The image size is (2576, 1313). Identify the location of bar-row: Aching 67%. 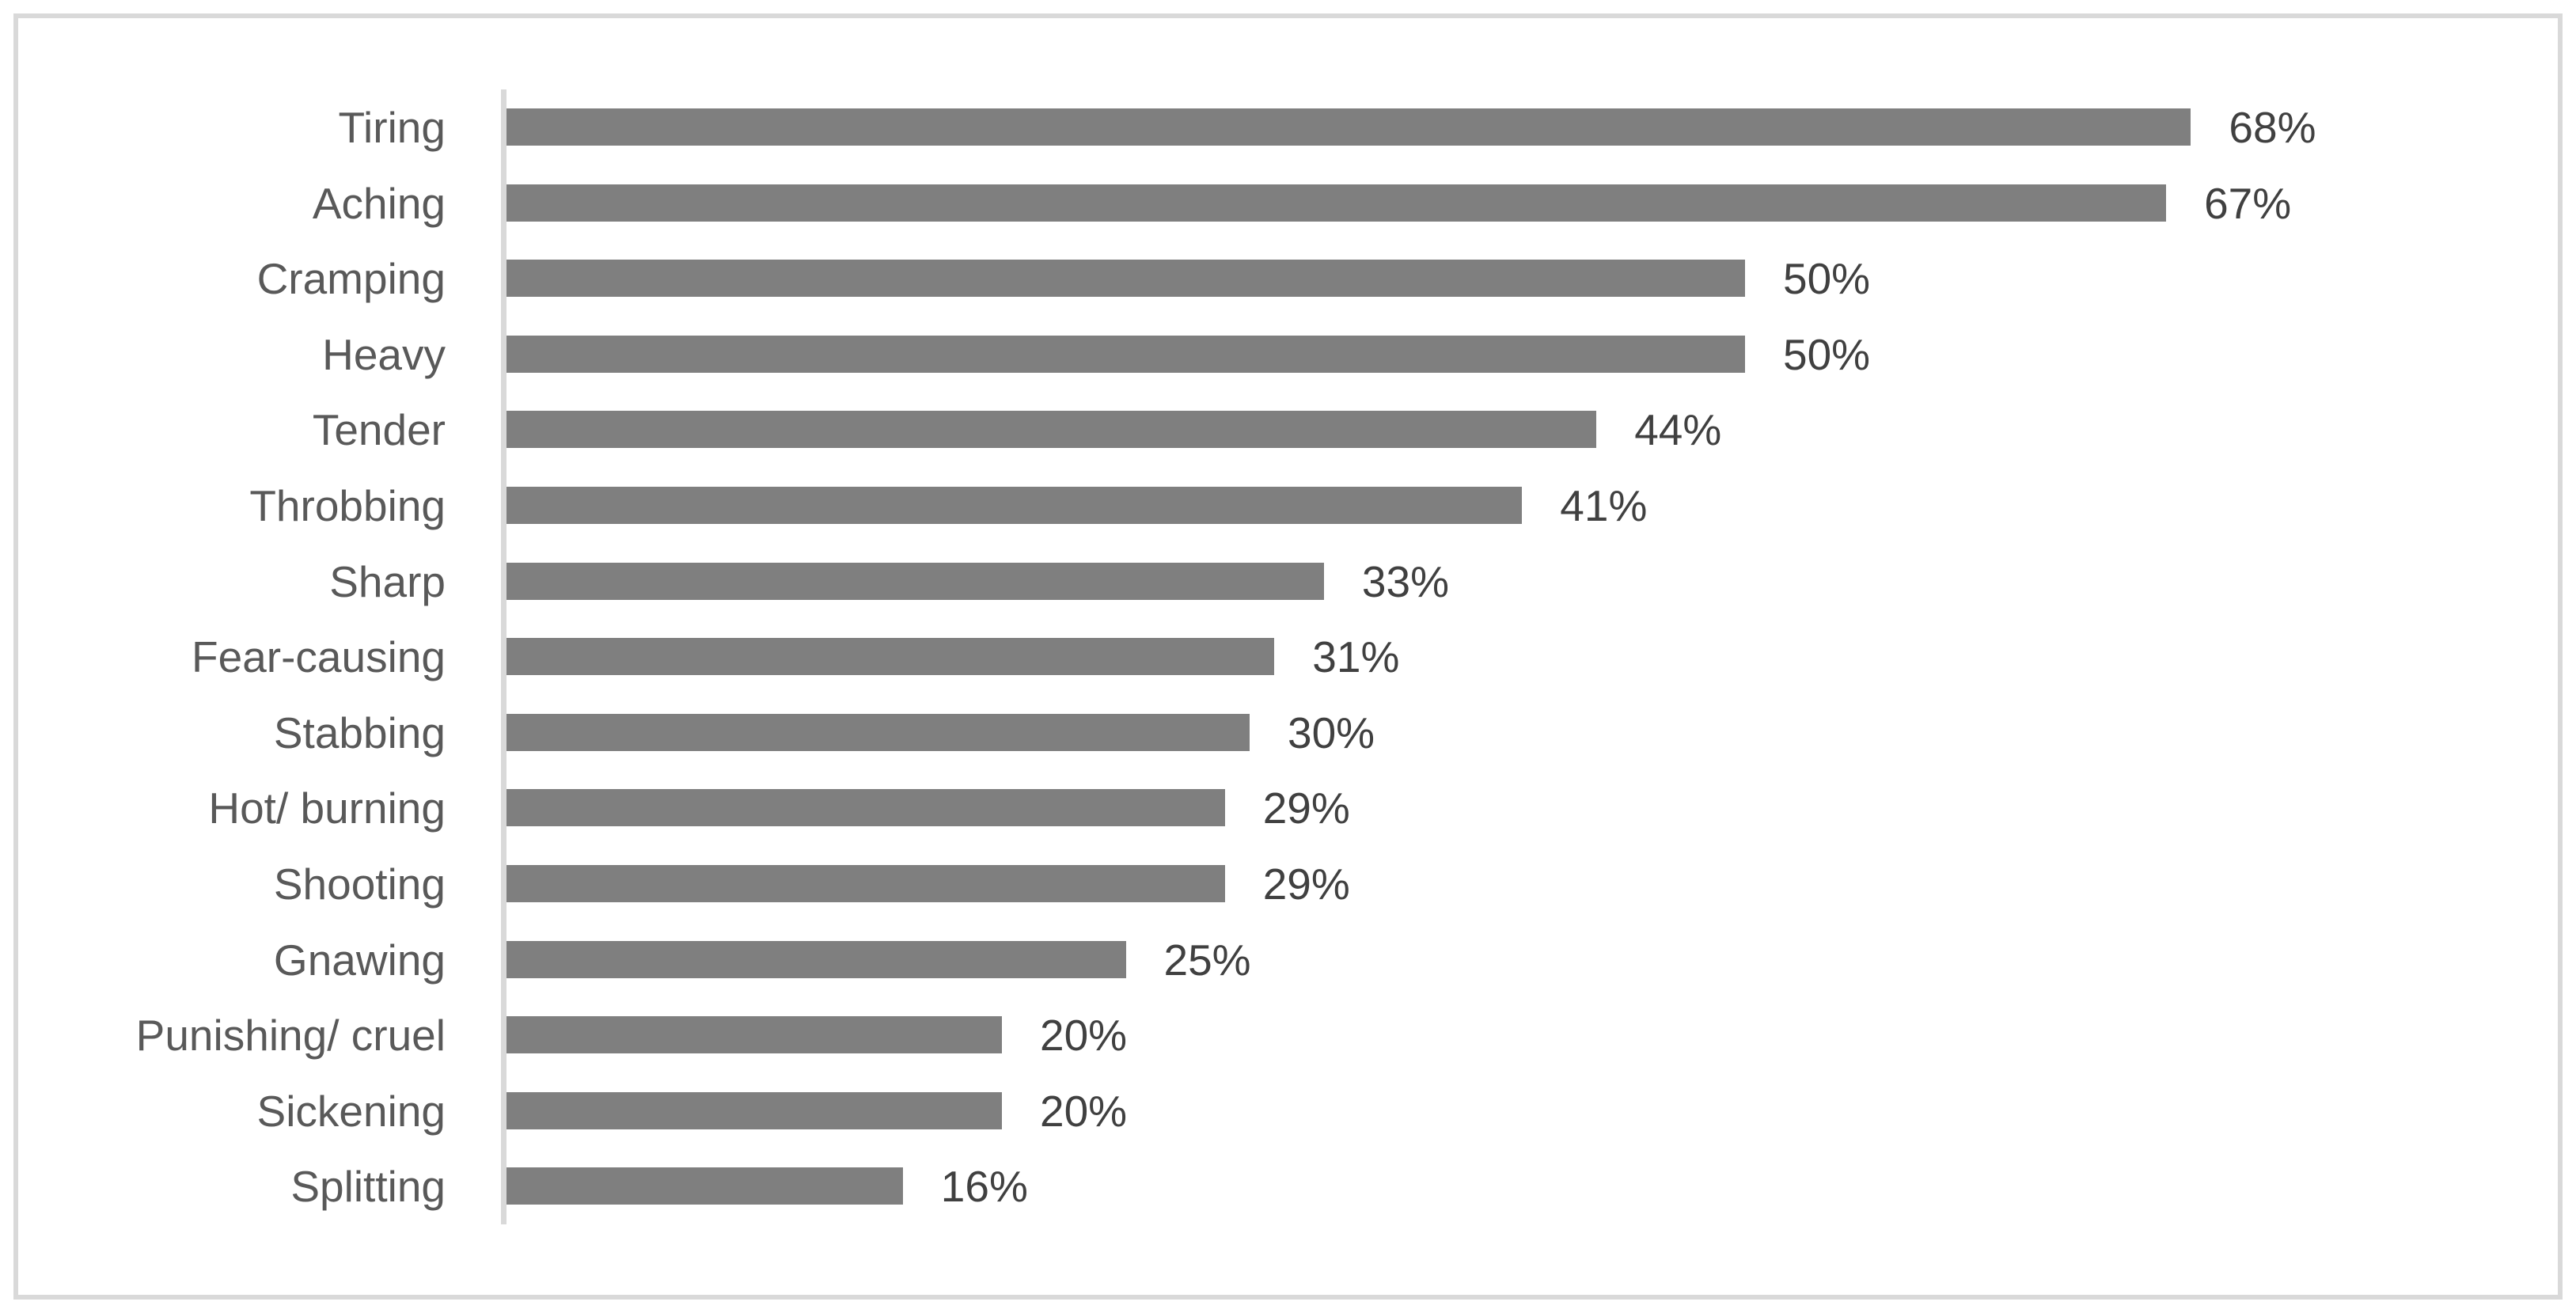
(1288, 203).